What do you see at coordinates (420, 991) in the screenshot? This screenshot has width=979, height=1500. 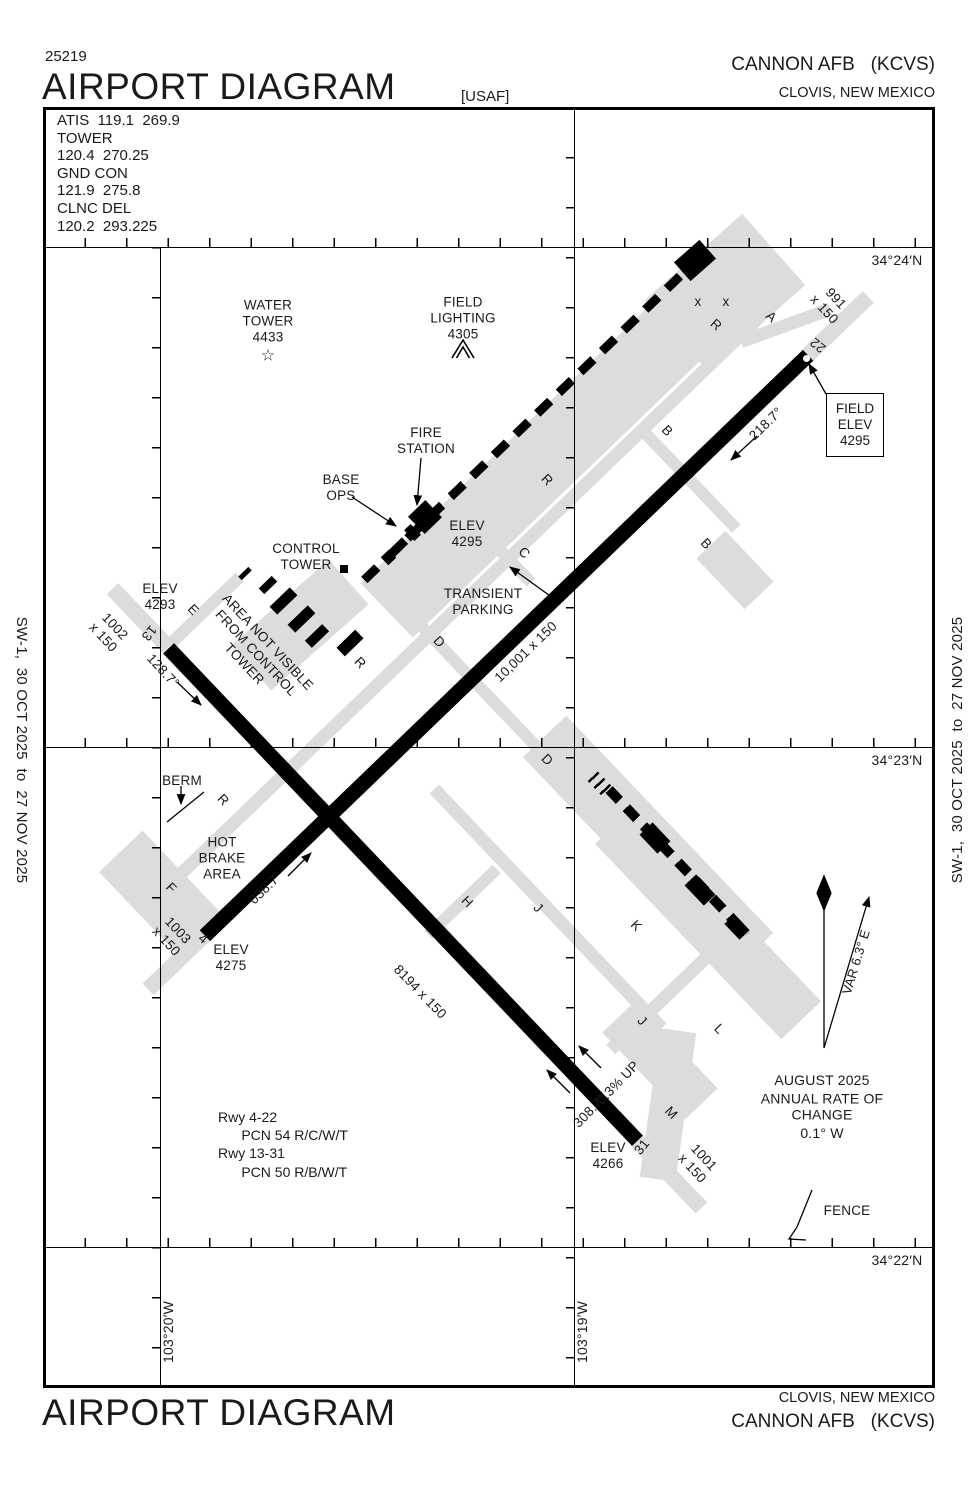 I see `rwy-13-31-dim-label: 8194 x 150` at bounding box center [420, 991].